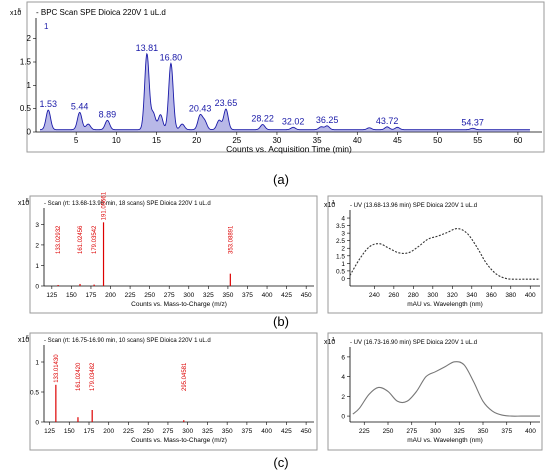  What do you see at coordinates (477, 140) in the screenshot?
I see `x-tick-label: 55` at bounding box center [477, 140].